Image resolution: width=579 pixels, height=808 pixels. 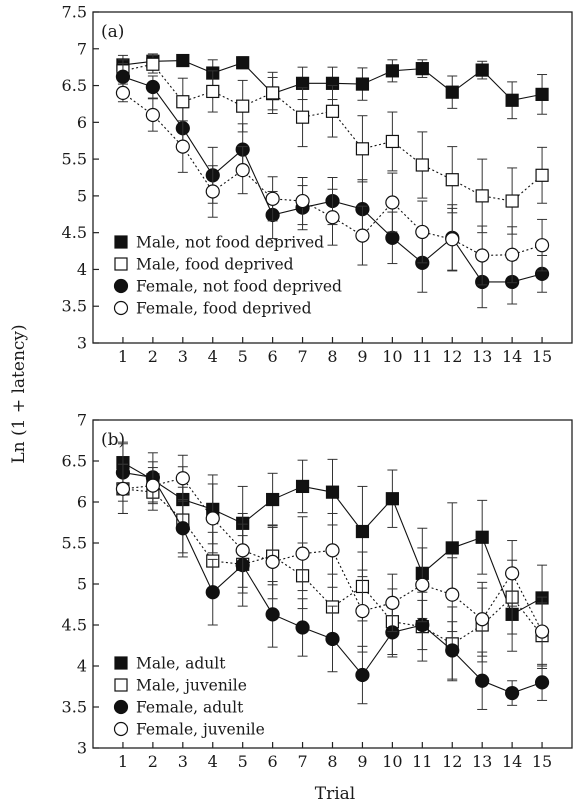 I want to click on legend-entry: Female, food deprived, so click(x=224, y=309).